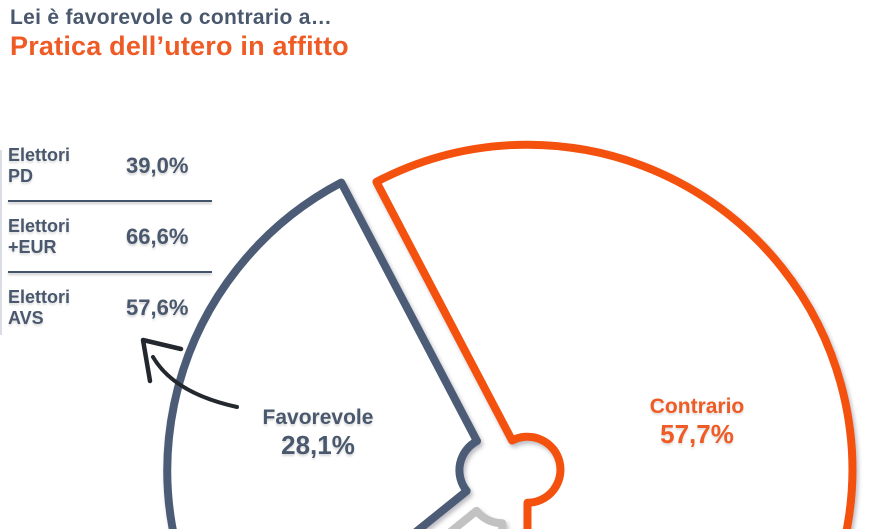  Describe the element at coordinates (67, 166) in the screenshot. I see `row-group-label: Elettori PD` at that location.